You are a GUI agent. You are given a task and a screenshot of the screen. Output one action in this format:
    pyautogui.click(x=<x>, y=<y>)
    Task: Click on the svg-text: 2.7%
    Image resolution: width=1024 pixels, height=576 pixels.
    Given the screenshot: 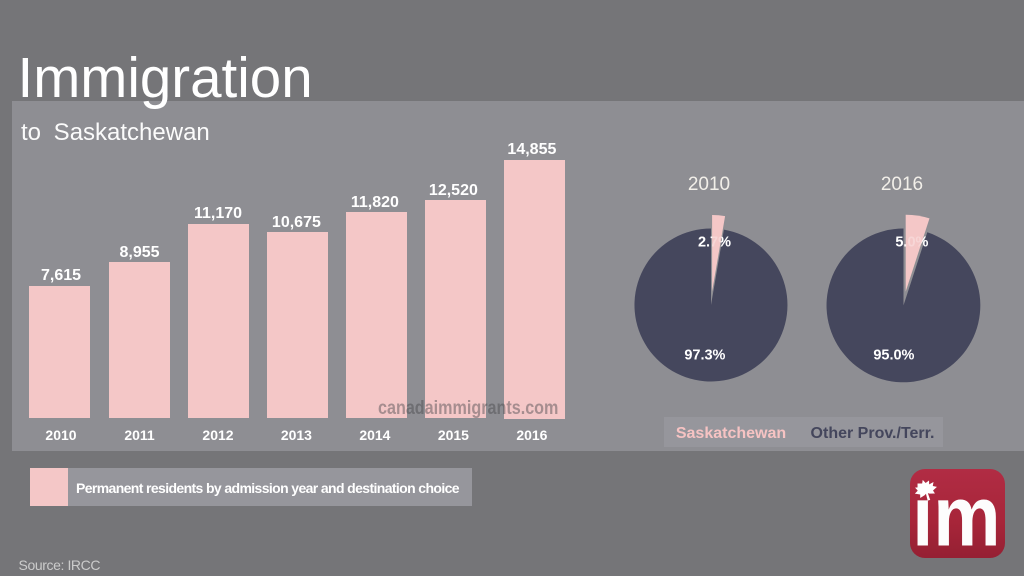 What is the action you would take?
    pyautogui.click(x=714, y=243)
    